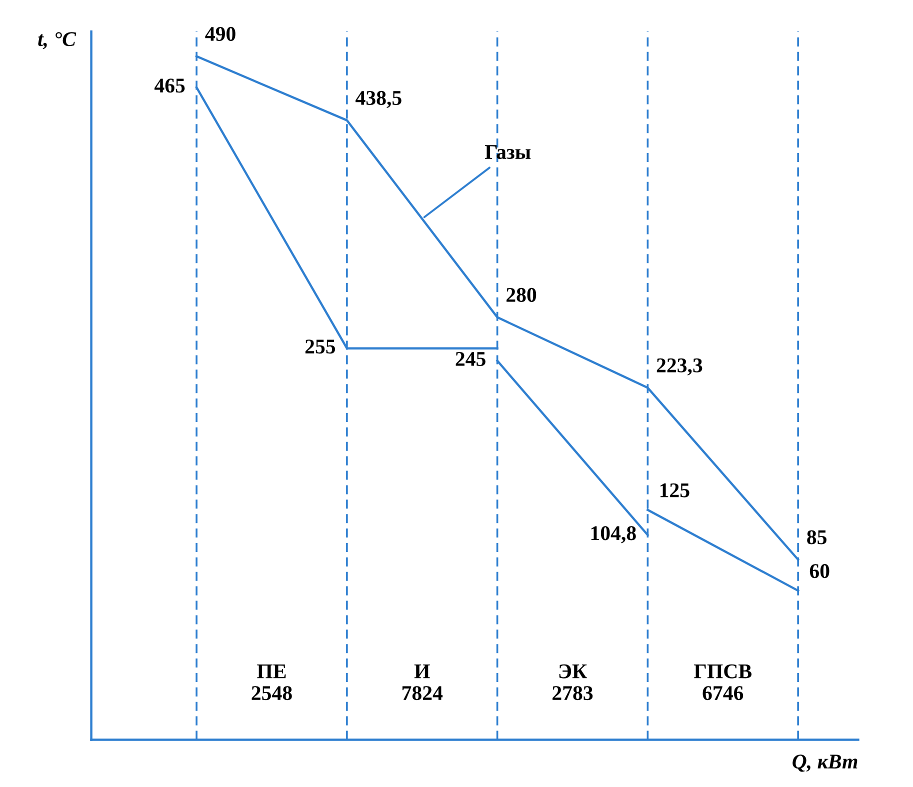  I want to click on data-label: 104,8, so click(613, 535).